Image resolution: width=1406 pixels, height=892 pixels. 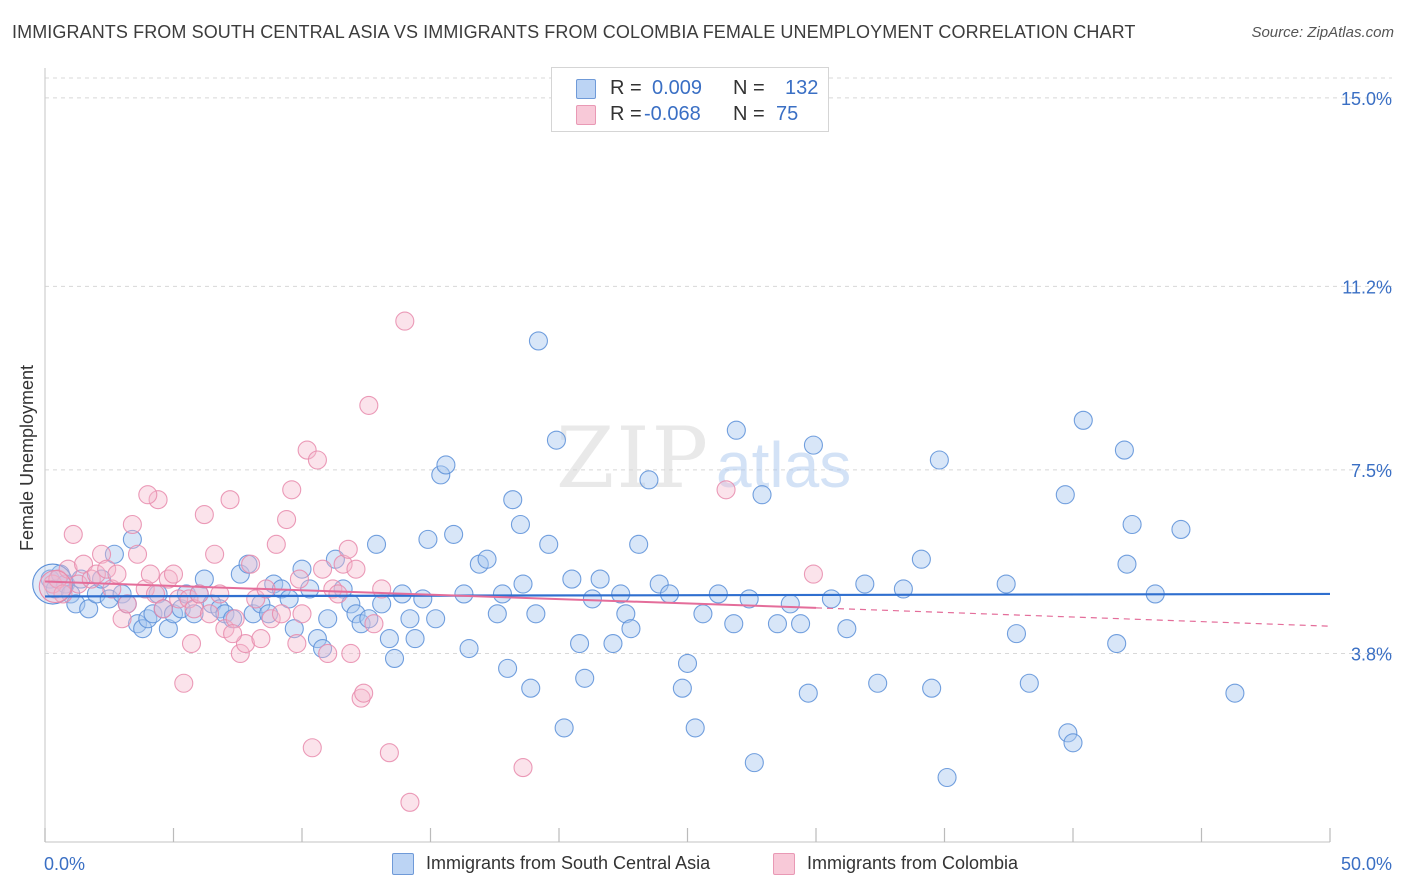 What do you see at coordinates (64, 864) in the screenshot?
I see `x-tick-label-min: 0.0%` at bounding box center [64, 864].